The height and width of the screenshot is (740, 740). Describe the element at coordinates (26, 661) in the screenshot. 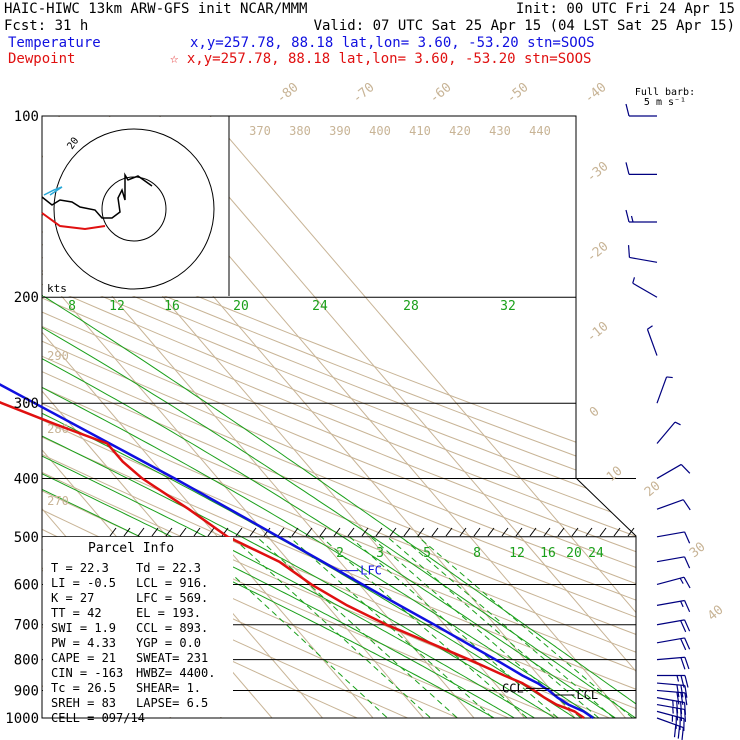

I see `pressure-tick-label: 800` at that location.